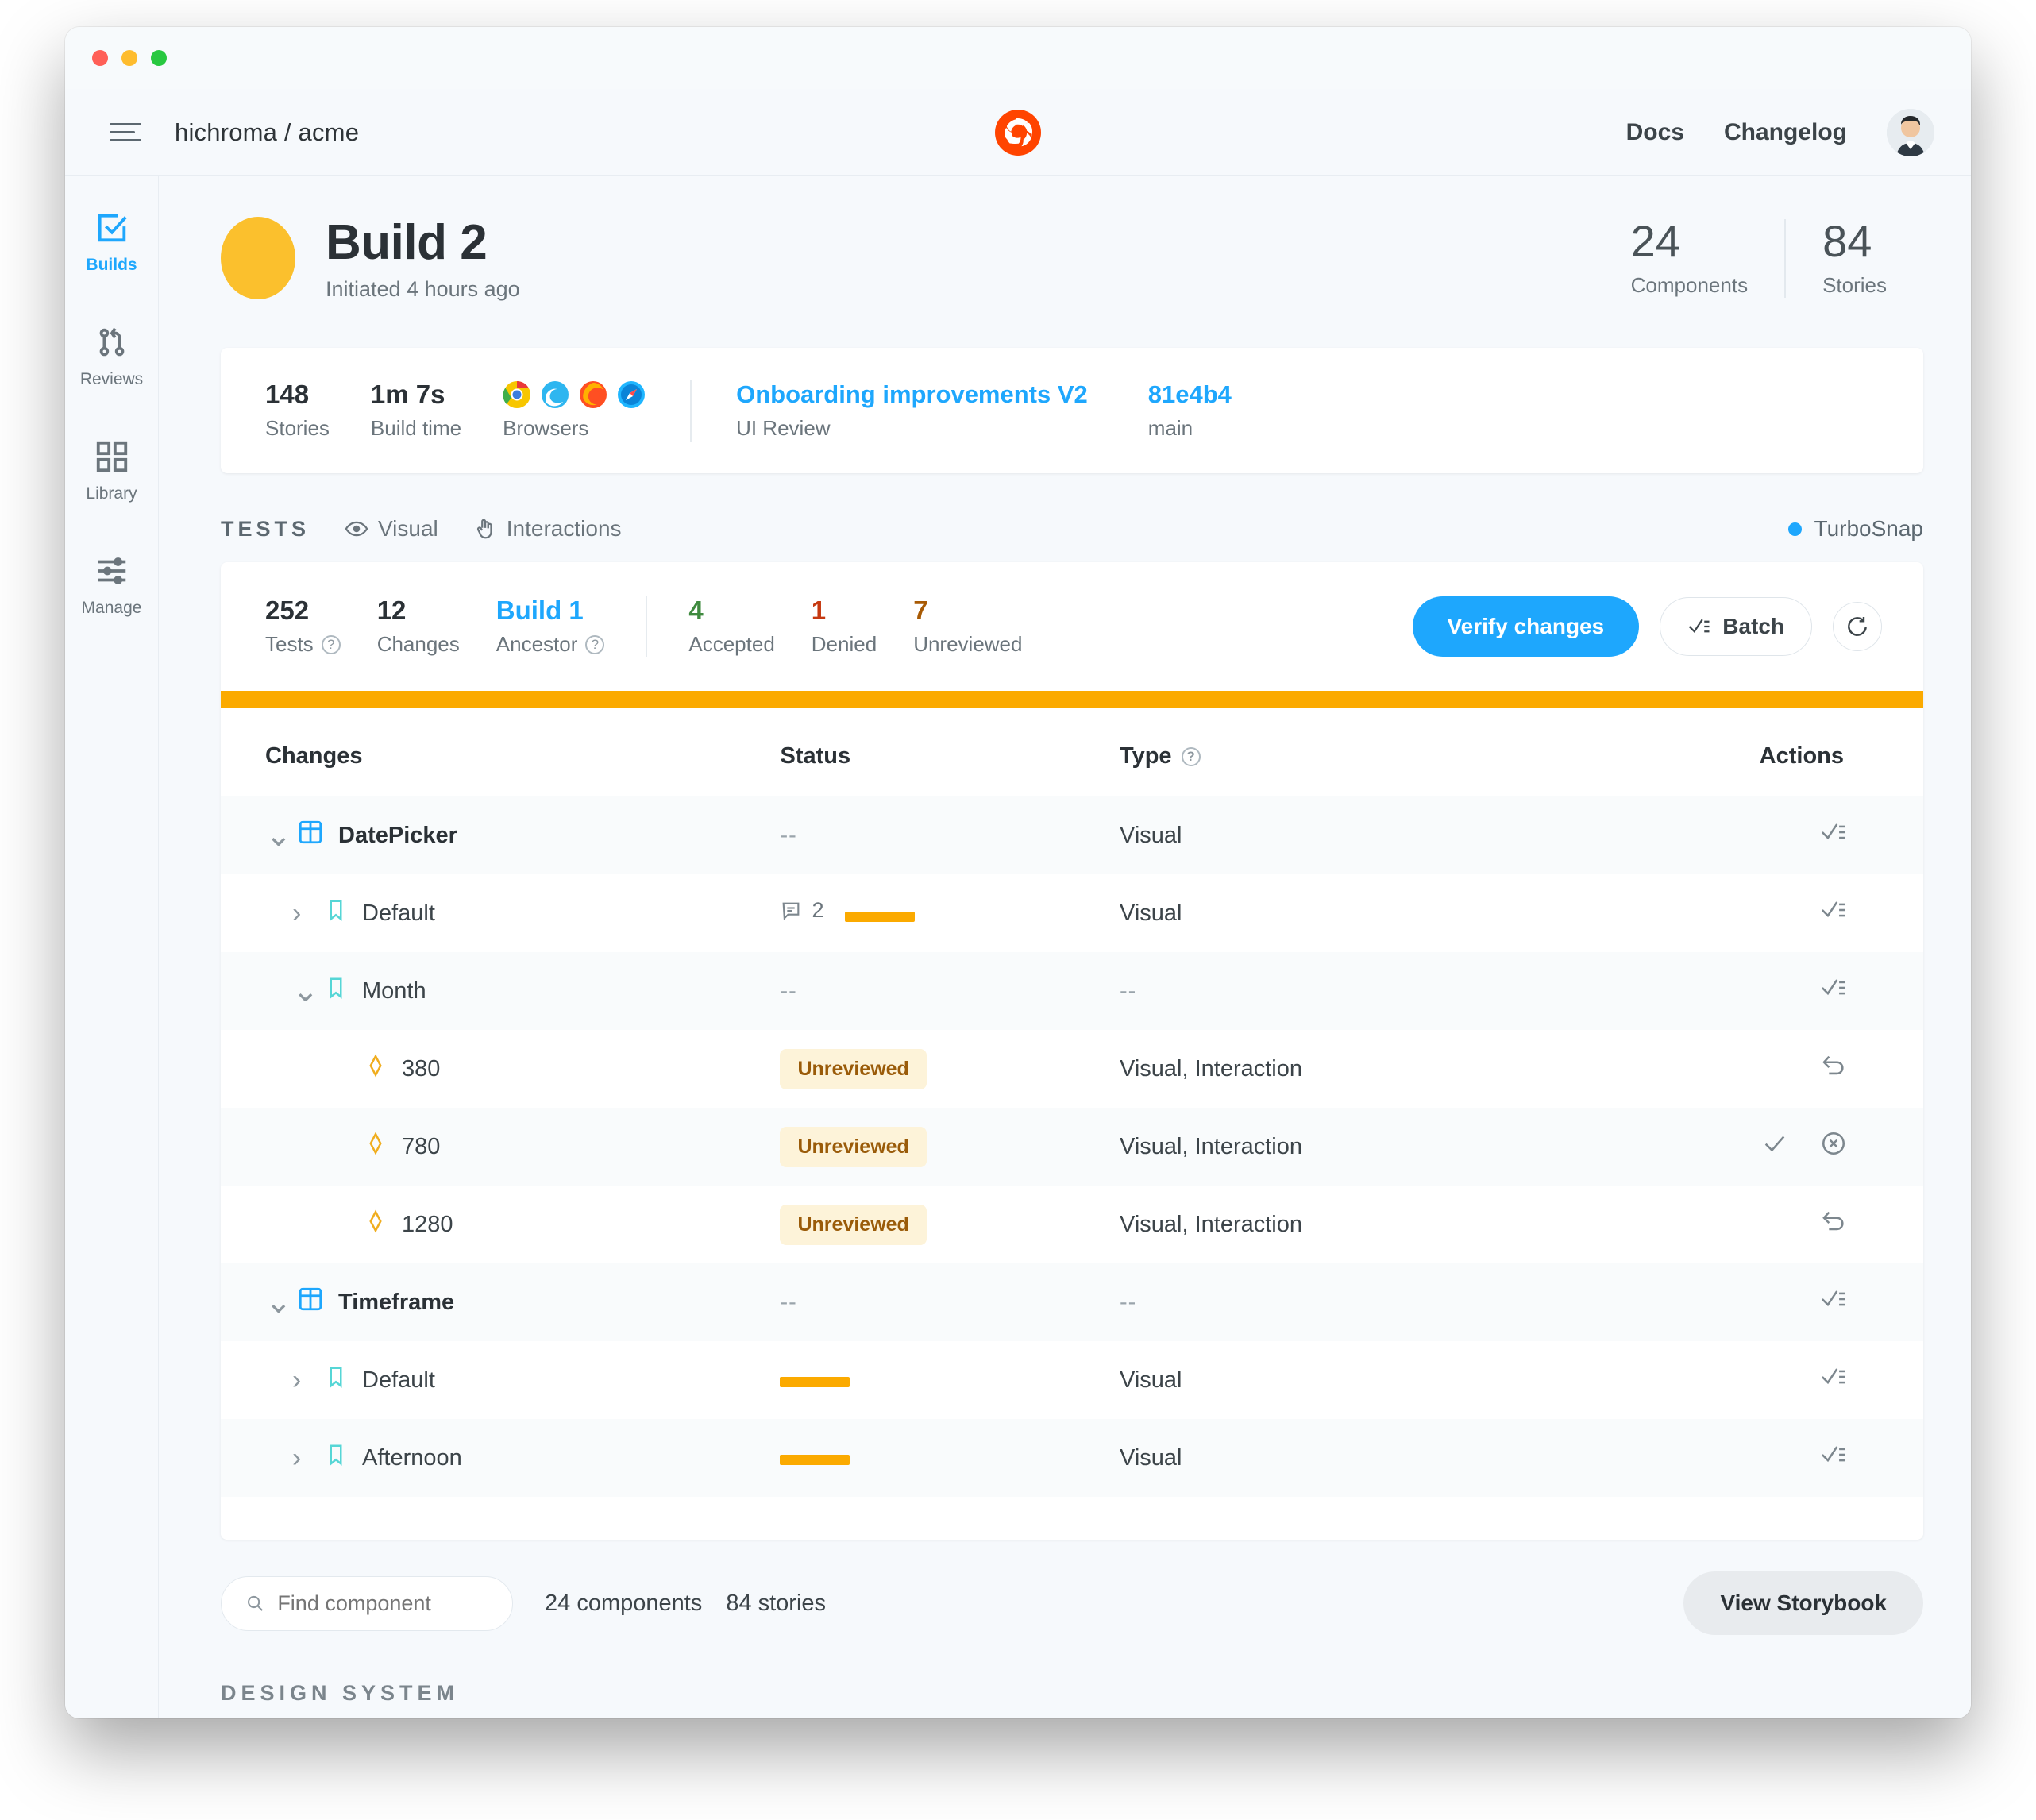 Image resolution: width=2036 pixels, height=1820 pixels. I want to click on ancestor-build-link: Build 1, so click(540, 610).